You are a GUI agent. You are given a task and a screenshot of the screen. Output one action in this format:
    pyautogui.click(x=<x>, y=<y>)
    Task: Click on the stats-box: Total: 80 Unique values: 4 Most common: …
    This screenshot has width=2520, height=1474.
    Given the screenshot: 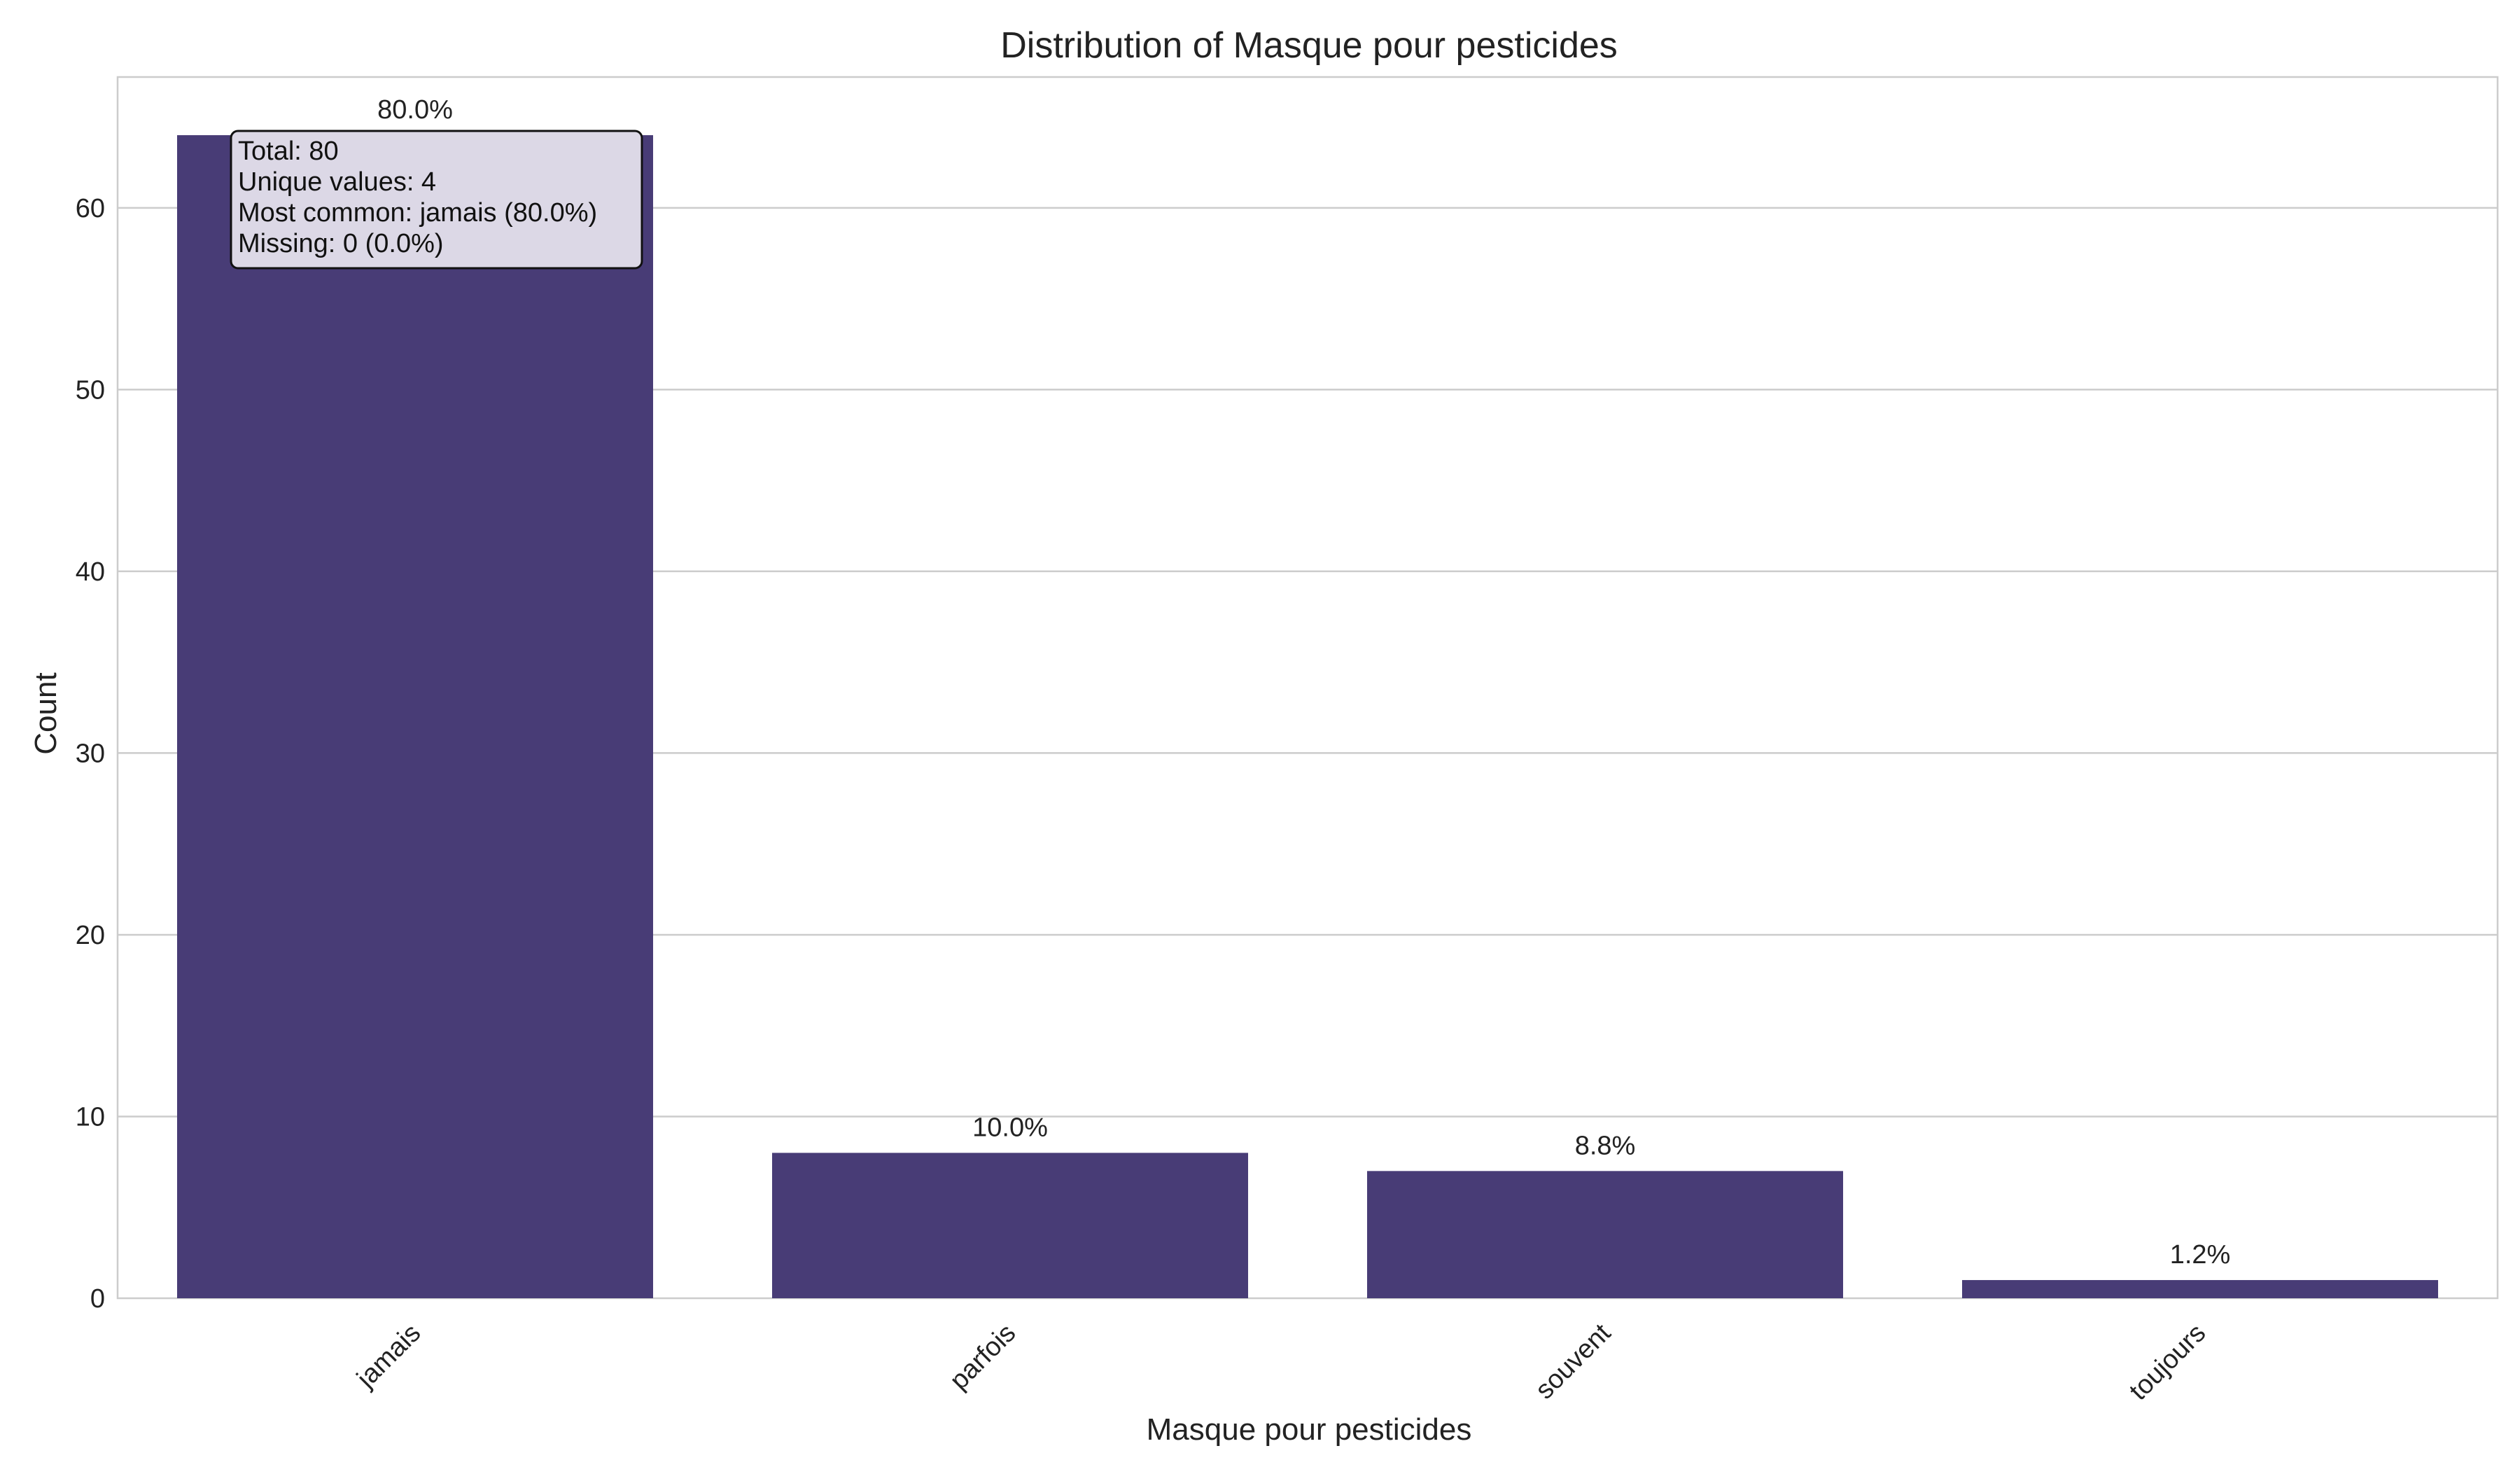 What is the action you would take?
    pyautogui.click(x=436, y=200)
    